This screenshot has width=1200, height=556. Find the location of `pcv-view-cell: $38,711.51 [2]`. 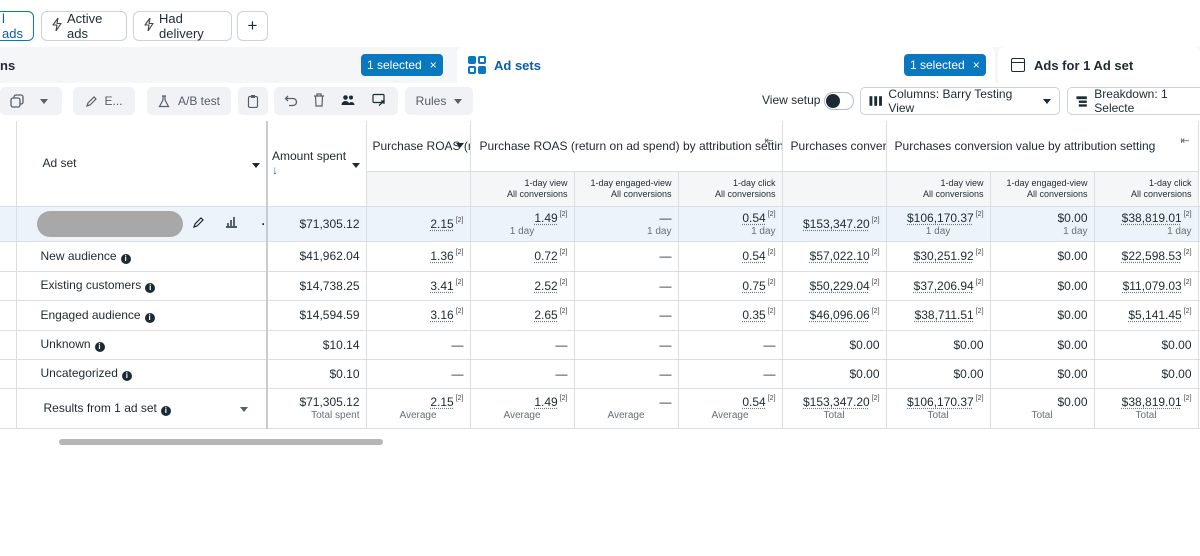

pcv-view-cell: $38,711.51 [2] is located at coordinates (938, 315).